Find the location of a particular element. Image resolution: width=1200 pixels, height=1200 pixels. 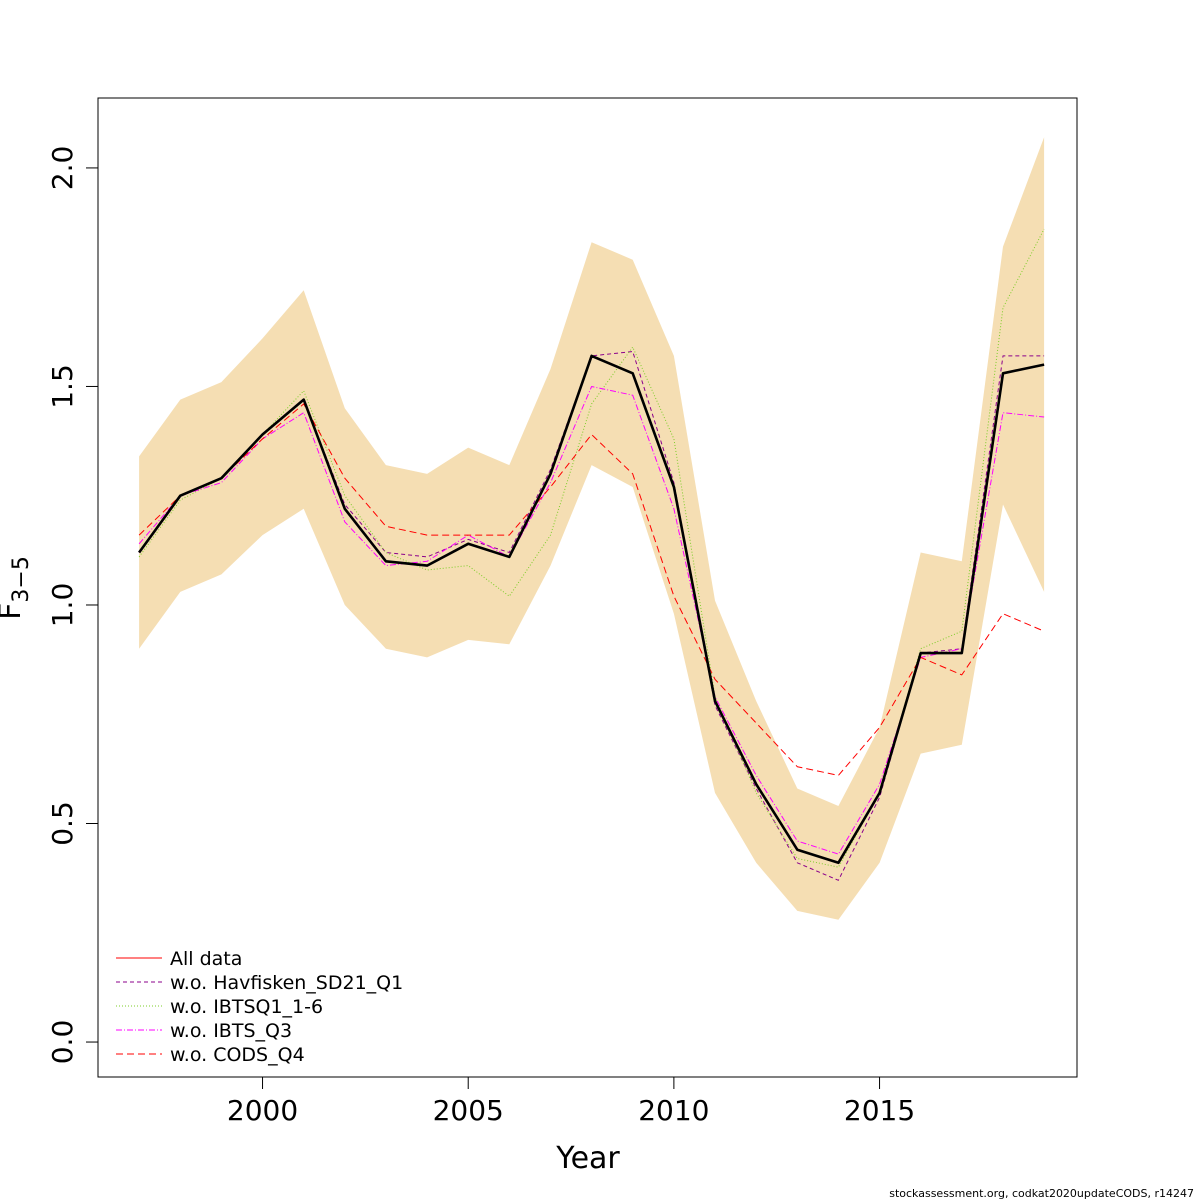

legend-label: w.o. IBTS_Q3 is located at coordinates (231, 1031).